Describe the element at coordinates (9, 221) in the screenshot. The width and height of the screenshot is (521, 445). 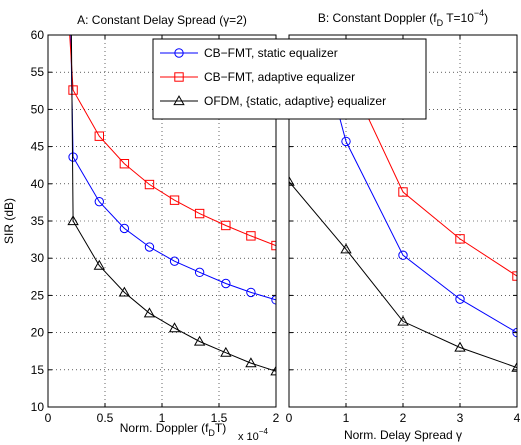
I see `panel-a-ylabel: SIR (dB)` at that location.